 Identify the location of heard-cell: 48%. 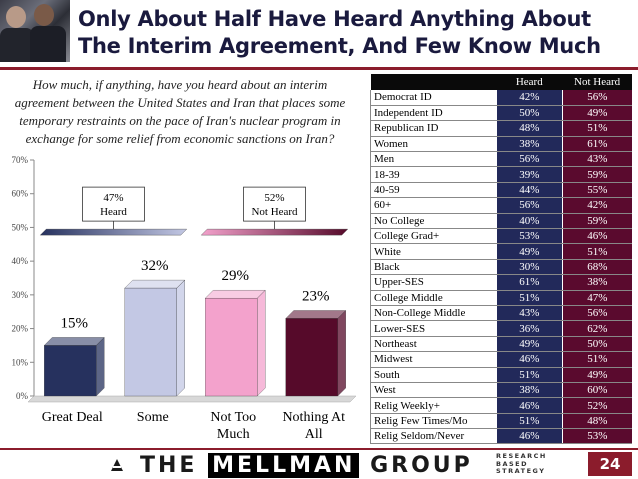
(529, 128).